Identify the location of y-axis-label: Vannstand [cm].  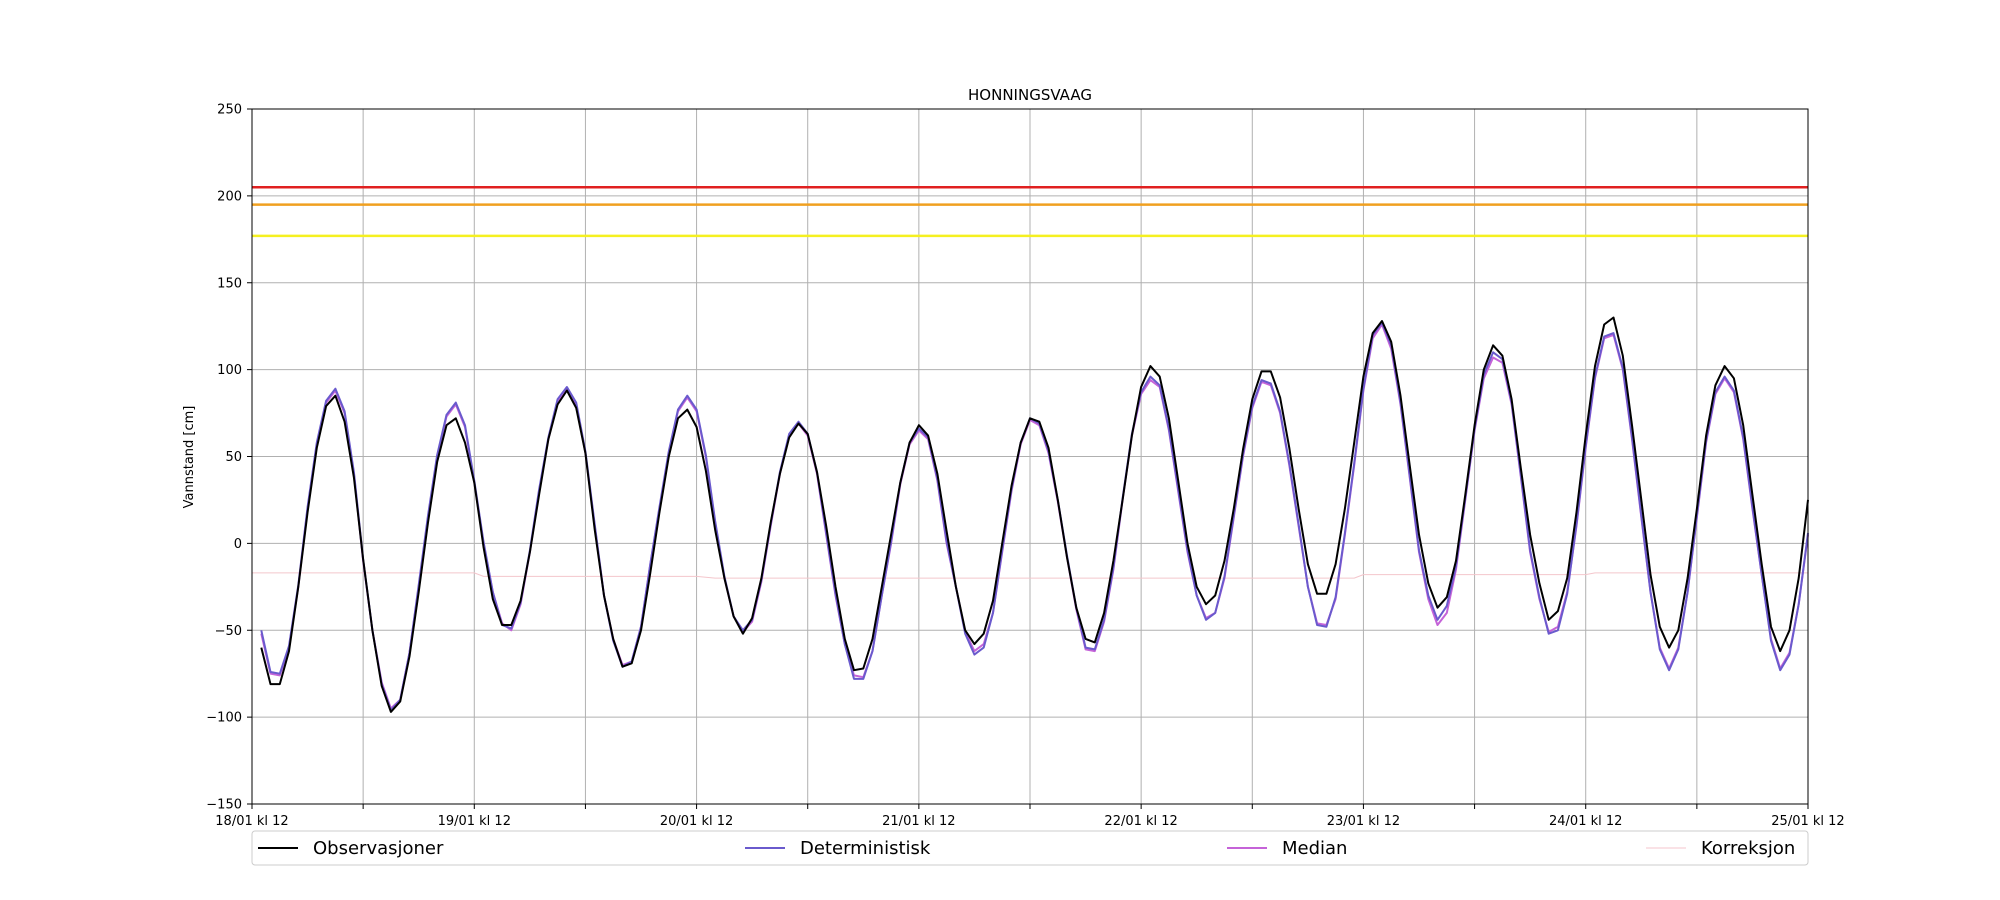
(189, 457).